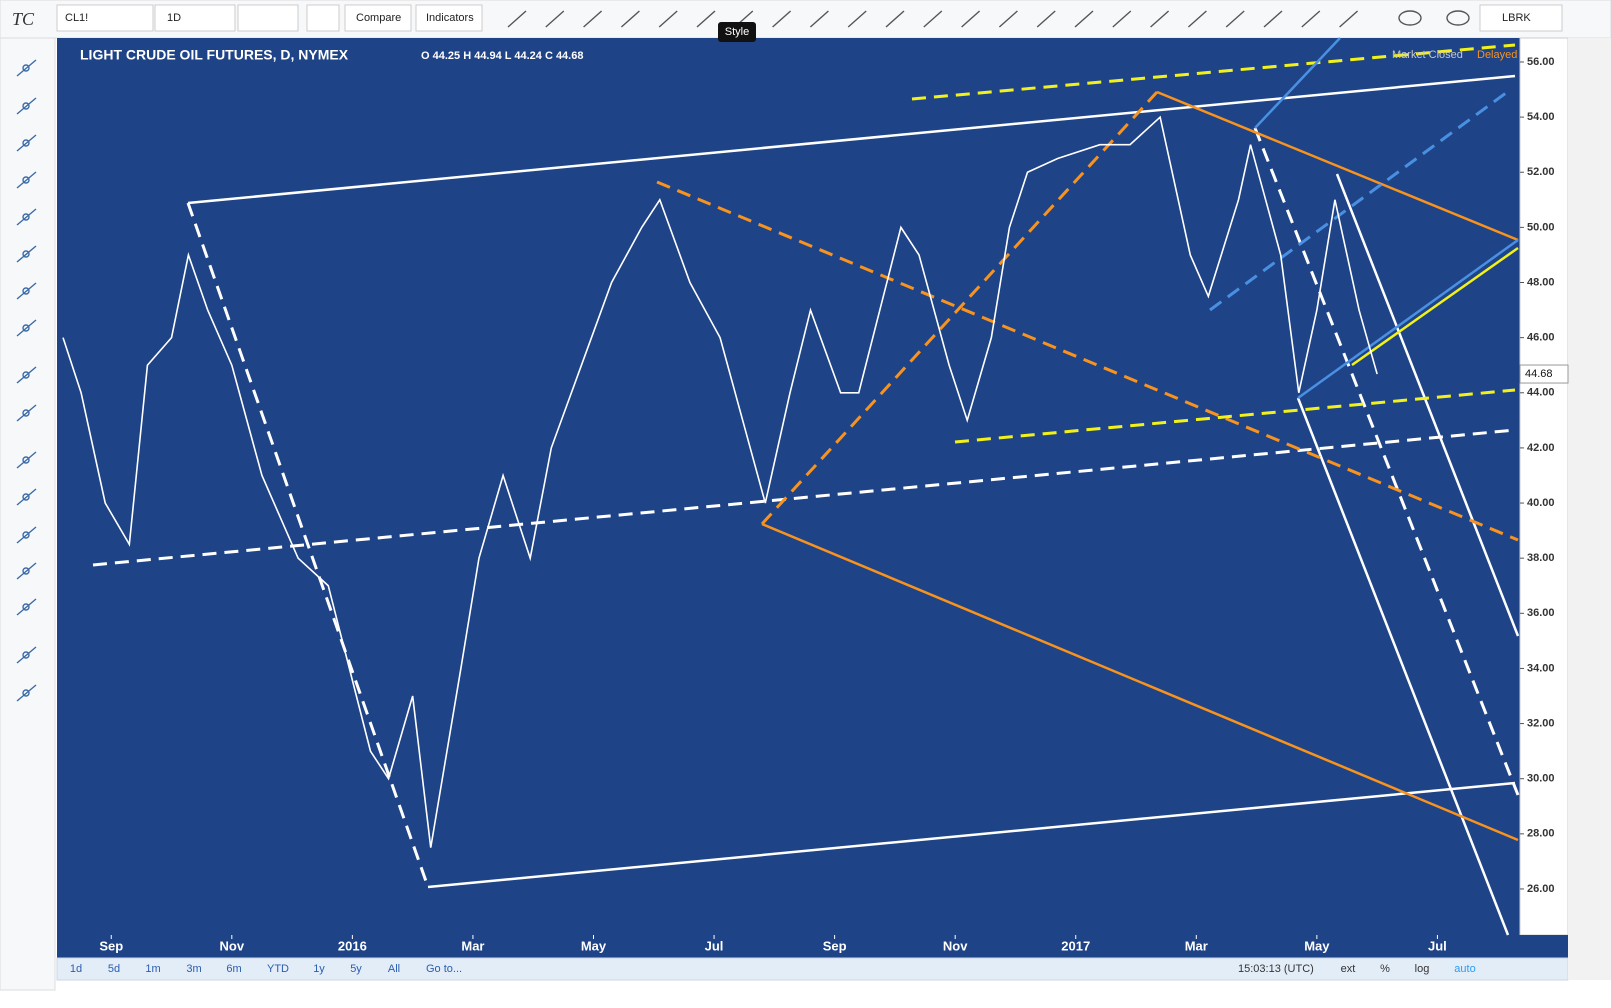 The height and width of the screenshot is (1008, 1611). What do you see at coordinates (1497, 55) in the screenshot?
I see `data-feed: Delayed` at bounding box center [1497, 55].